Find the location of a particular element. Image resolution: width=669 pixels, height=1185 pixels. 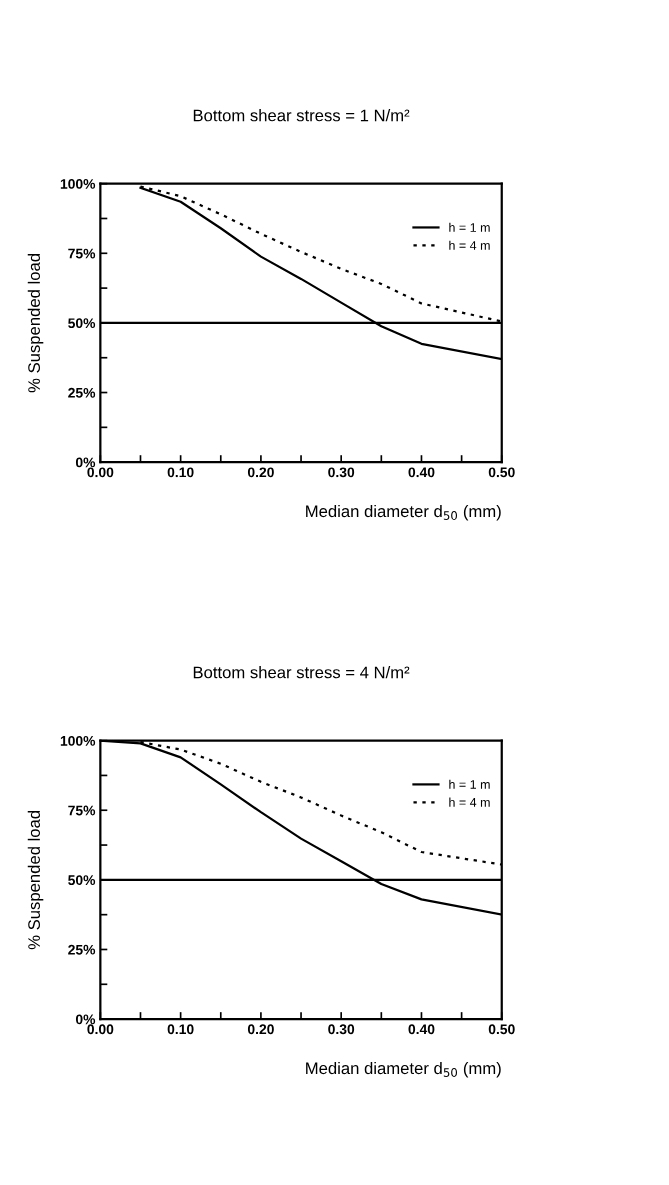

chart-title: Bottom shear stress = 4 N/m² is located at coordinates (301, 672).